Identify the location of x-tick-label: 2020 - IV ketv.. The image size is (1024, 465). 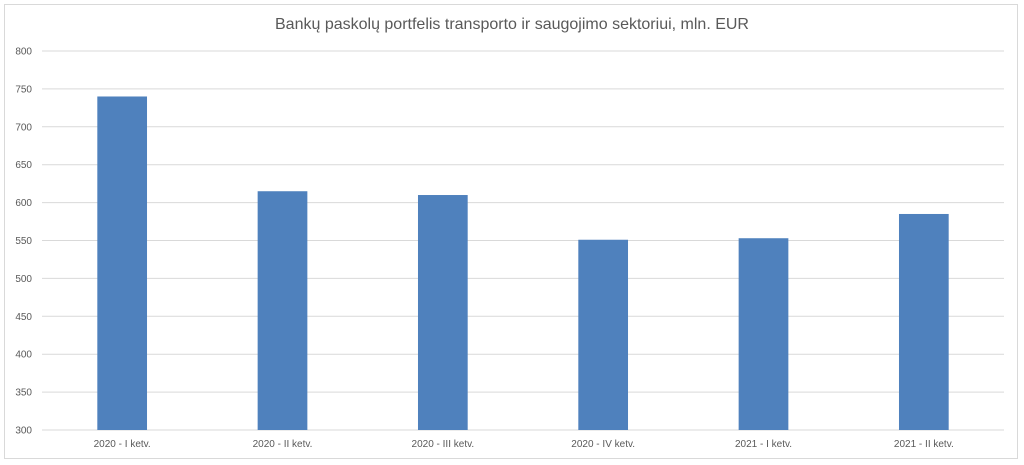
(603, 444).